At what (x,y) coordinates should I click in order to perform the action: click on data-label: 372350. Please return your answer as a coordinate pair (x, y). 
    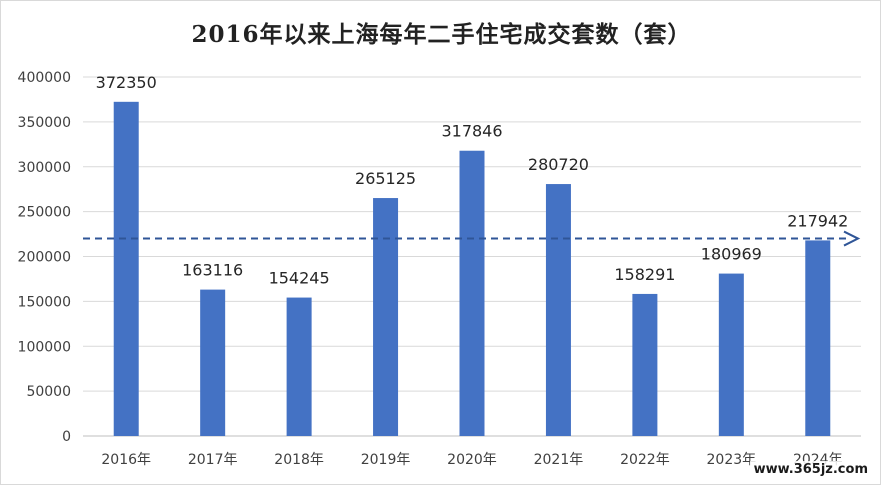
    Looking at the image, I should click on (126, 82).